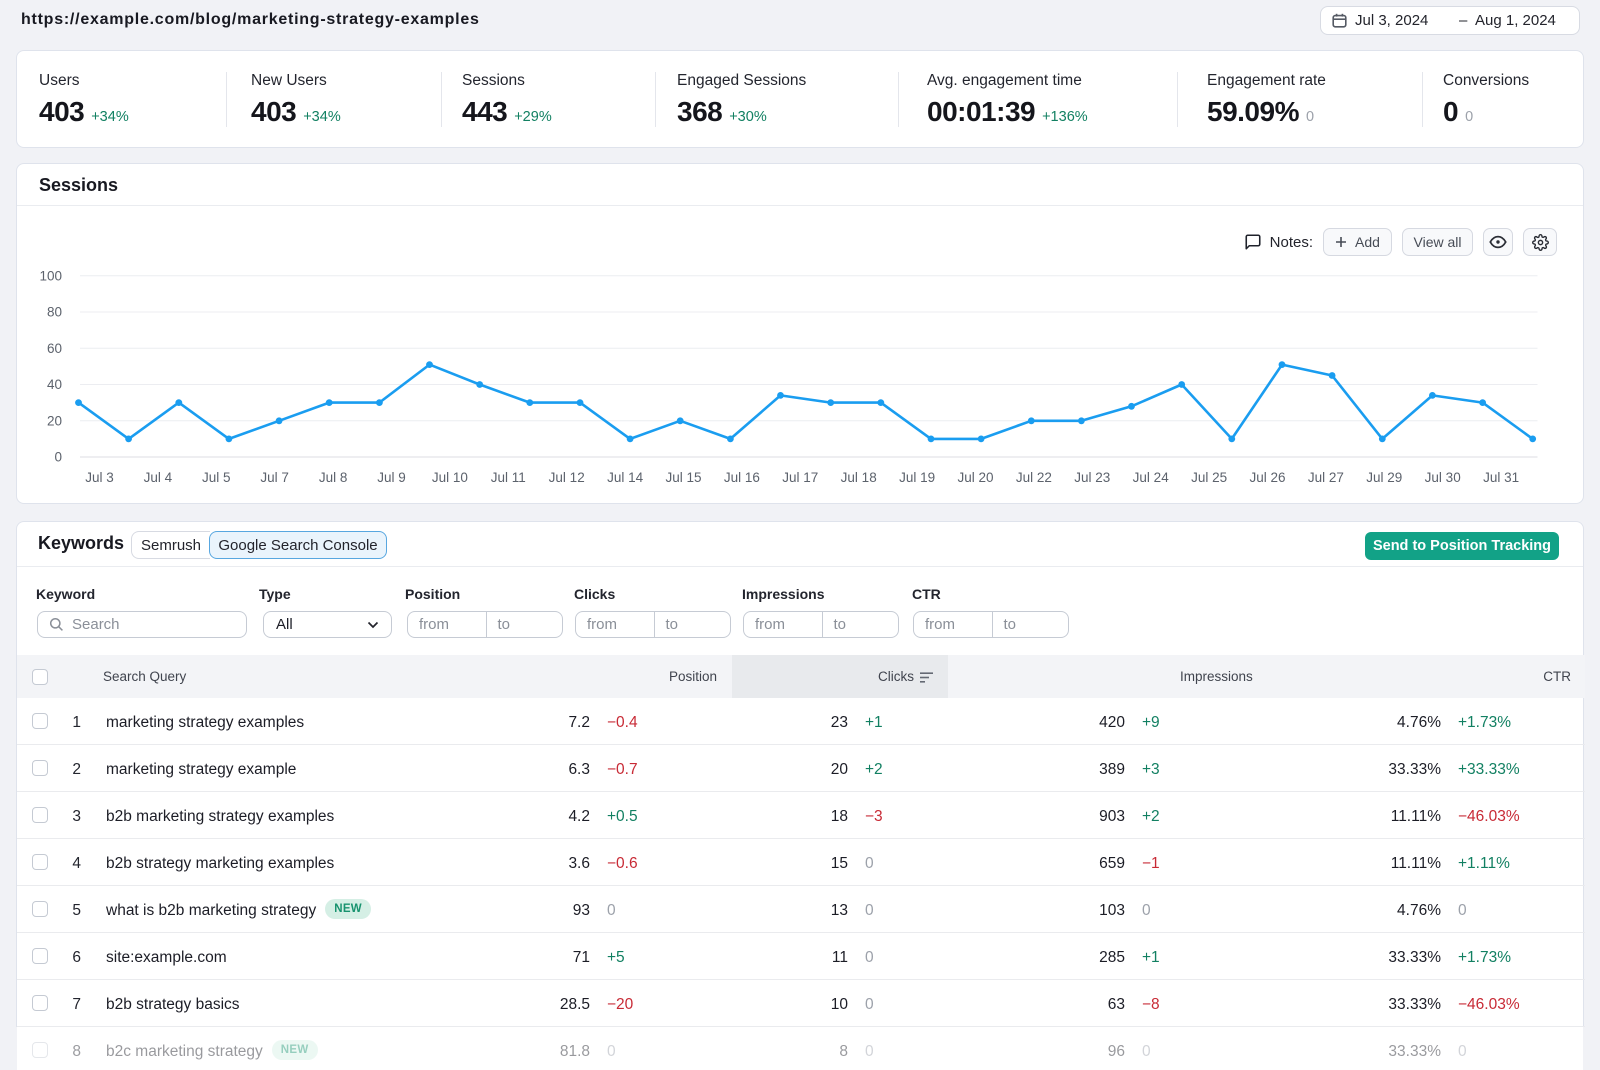 This screenshot has height=1070, width=1600. I want to click on svg-text: Jul 22, so click(1034, 477).